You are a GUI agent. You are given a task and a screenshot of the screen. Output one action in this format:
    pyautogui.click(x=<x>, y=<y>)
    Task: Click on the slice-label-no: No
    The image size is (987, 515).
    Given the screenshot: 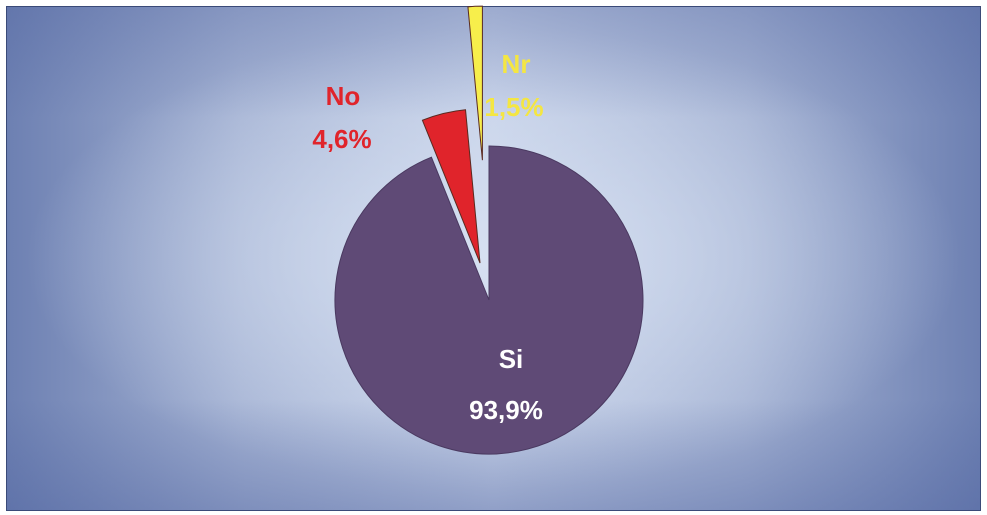 What is the action you would take?
    pyautogui.click(x=343, y=96)
    